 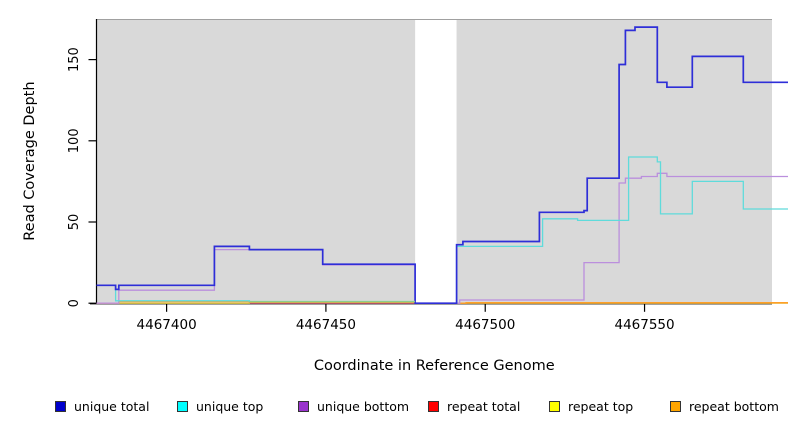 I want to click on legend-item-repeat-total: repeat total, so click(x=474, y=406).